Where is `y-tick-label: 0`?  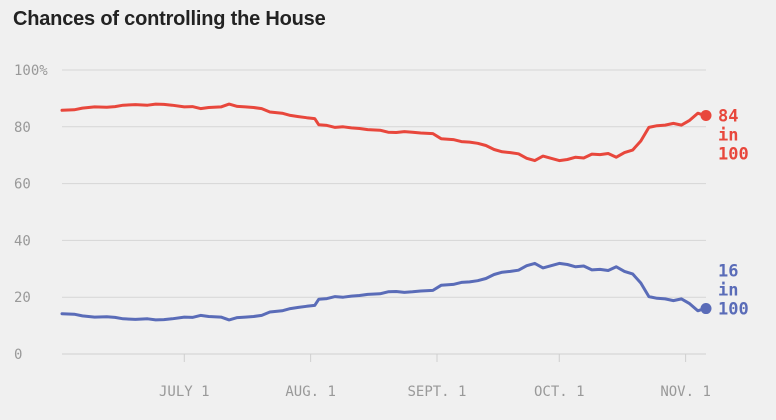
y-tick-label: 0 is located at coordinates (18, 355).